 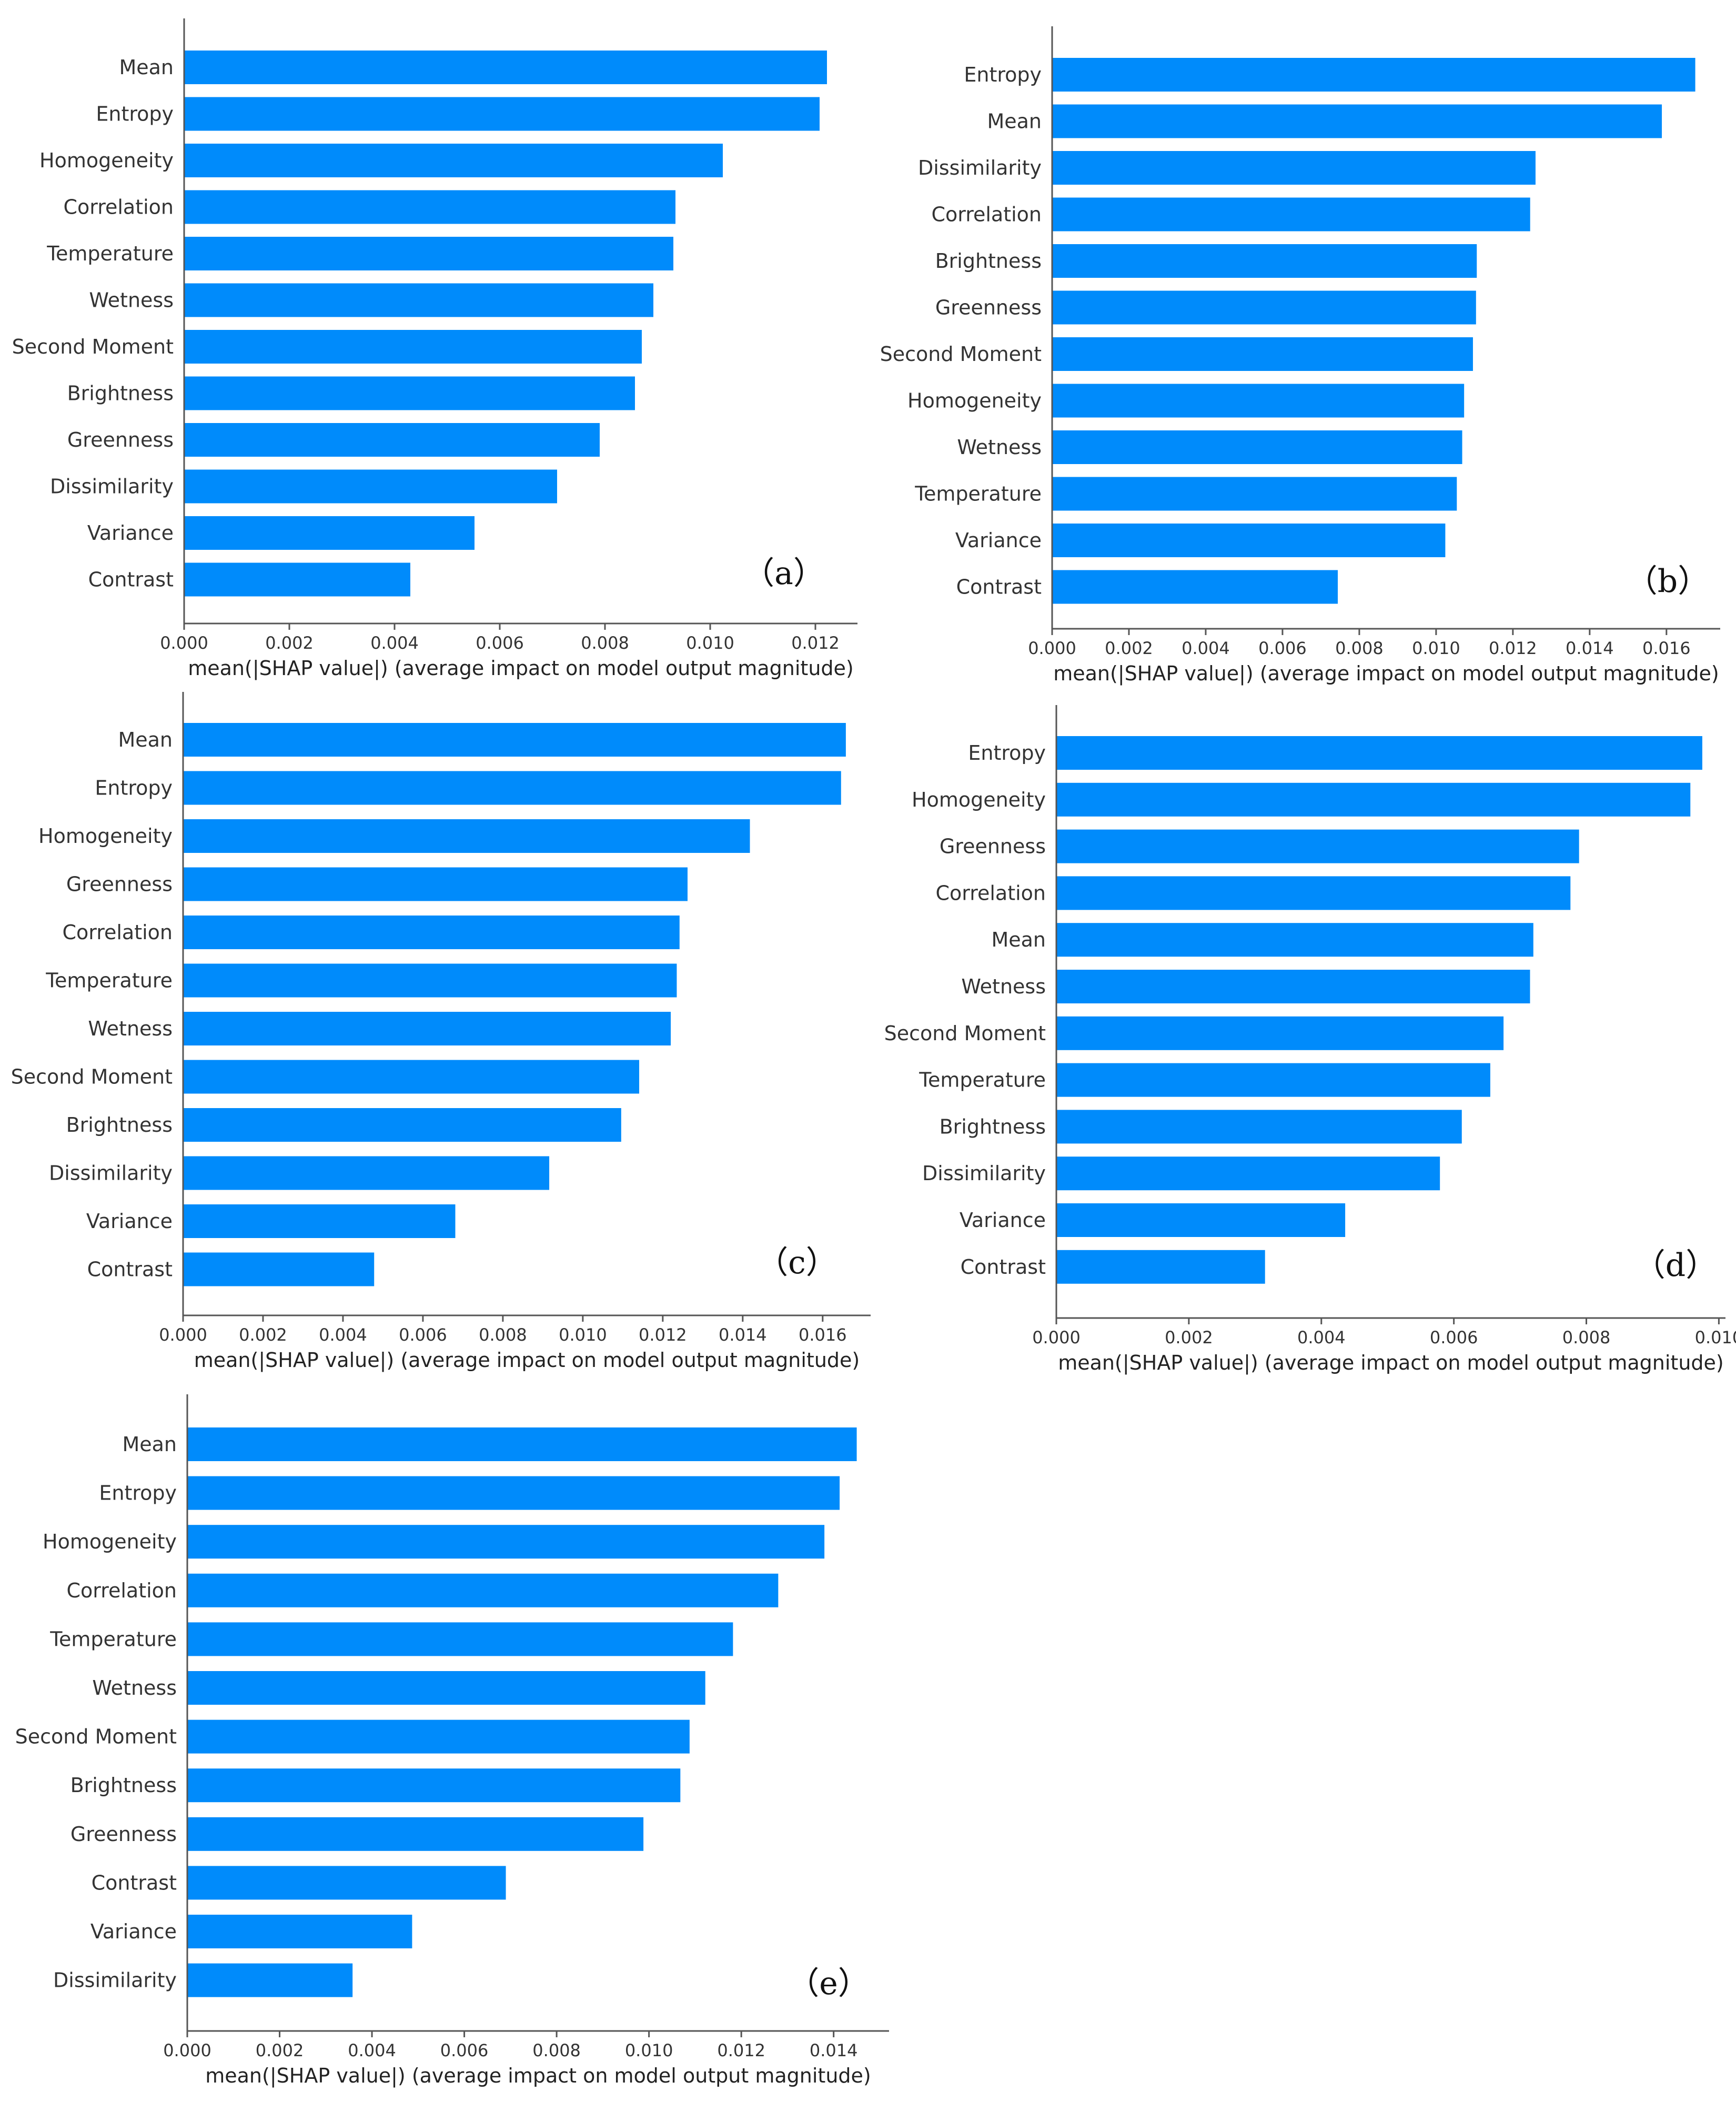 What do you see at coordinates (394, 643) in the screenshot?
I see `x-tick-label: 0.004` at bounding box center [394, 643].